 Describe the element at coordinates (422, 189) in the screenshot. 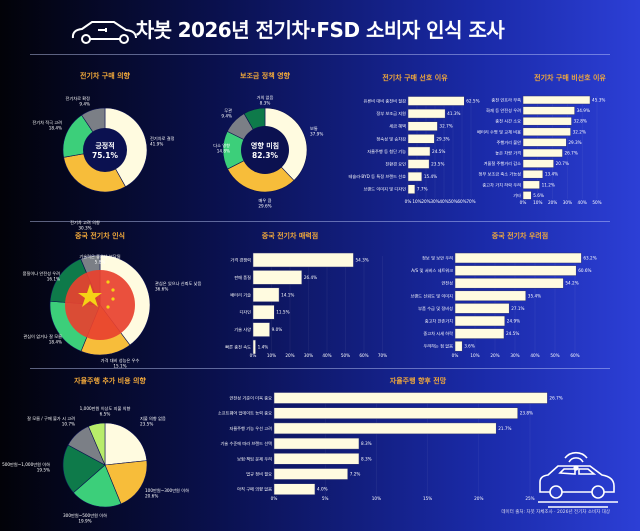

I see `bar-value-label: 7.7%` at that location.